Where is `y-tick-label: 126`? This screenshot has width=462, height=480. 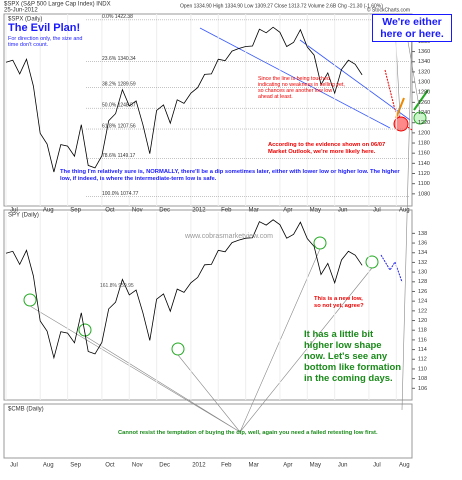 y-tick-label: 126 is located at coordinates (422, 292).